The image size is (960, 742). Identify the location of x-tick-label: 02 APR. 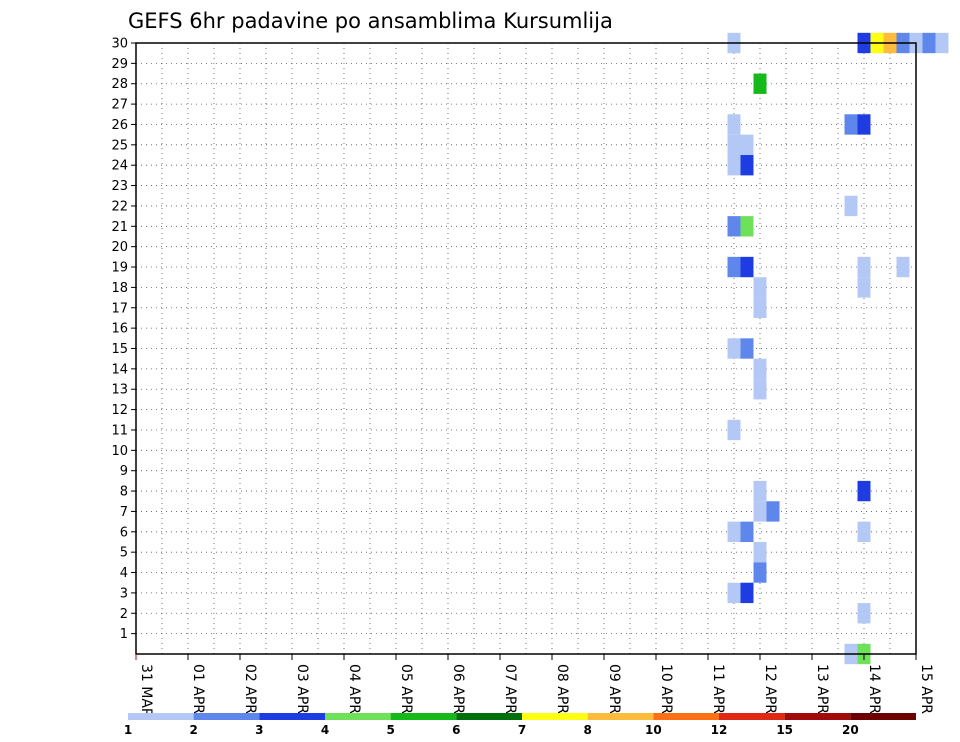
(250, 689).